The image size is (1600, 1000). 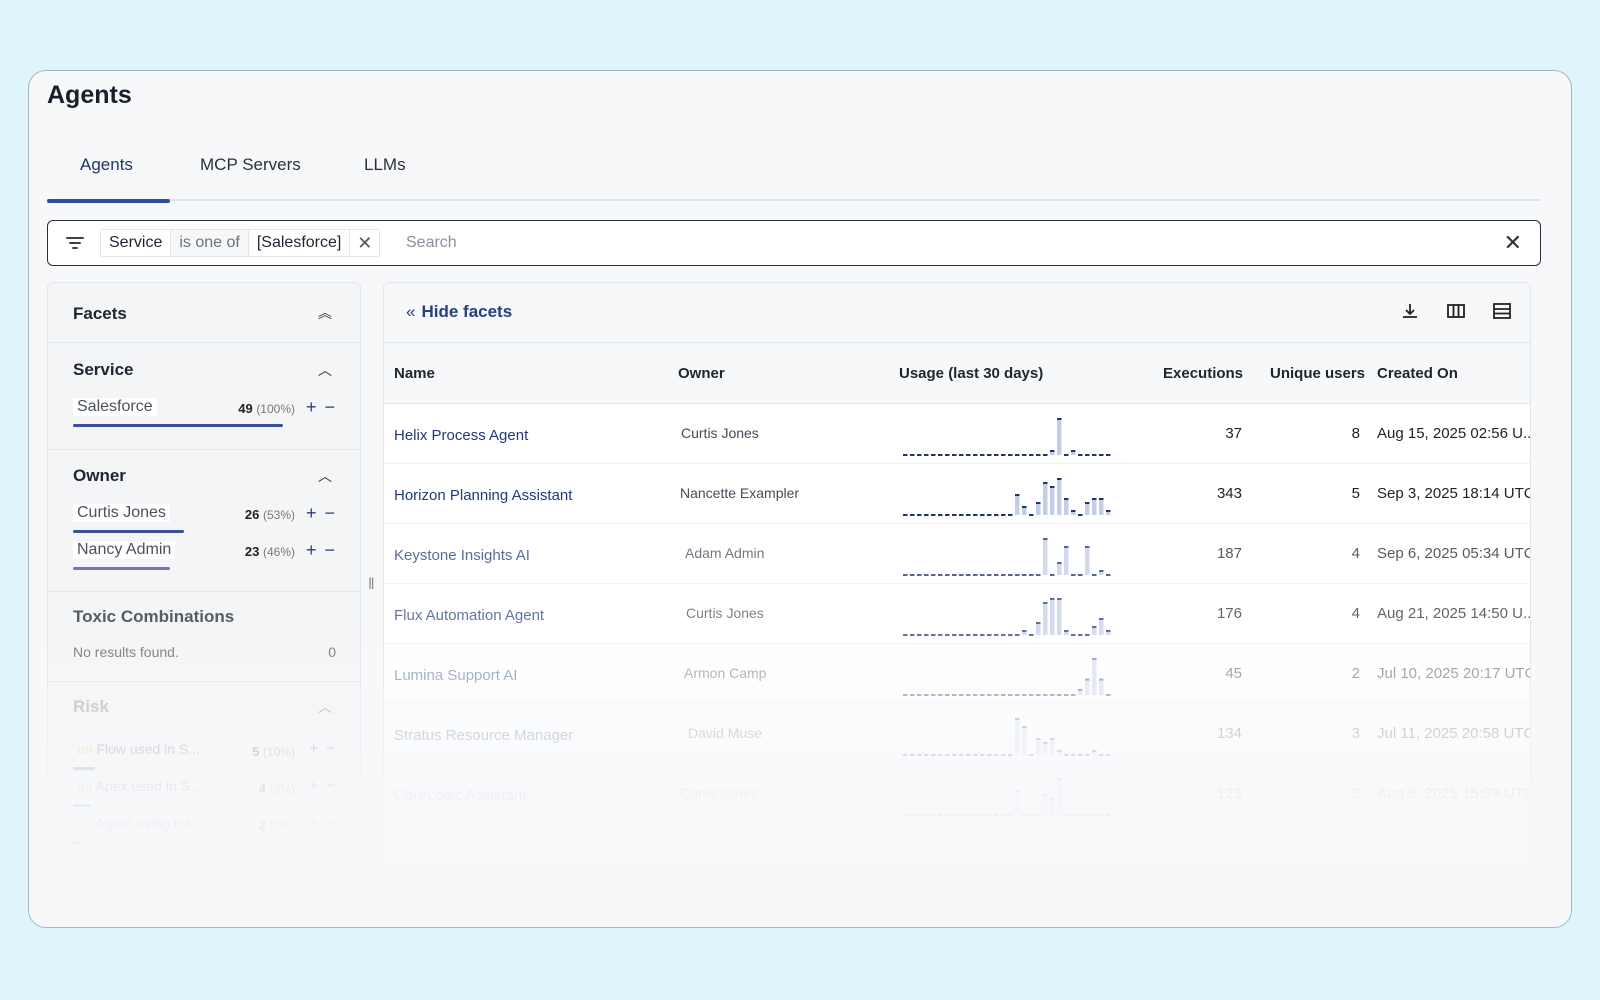 What do you see at coordinates (1512, 242) in the screenshot?
I see `clear-search-icon: ✕` at bounding box center [1512, 242].